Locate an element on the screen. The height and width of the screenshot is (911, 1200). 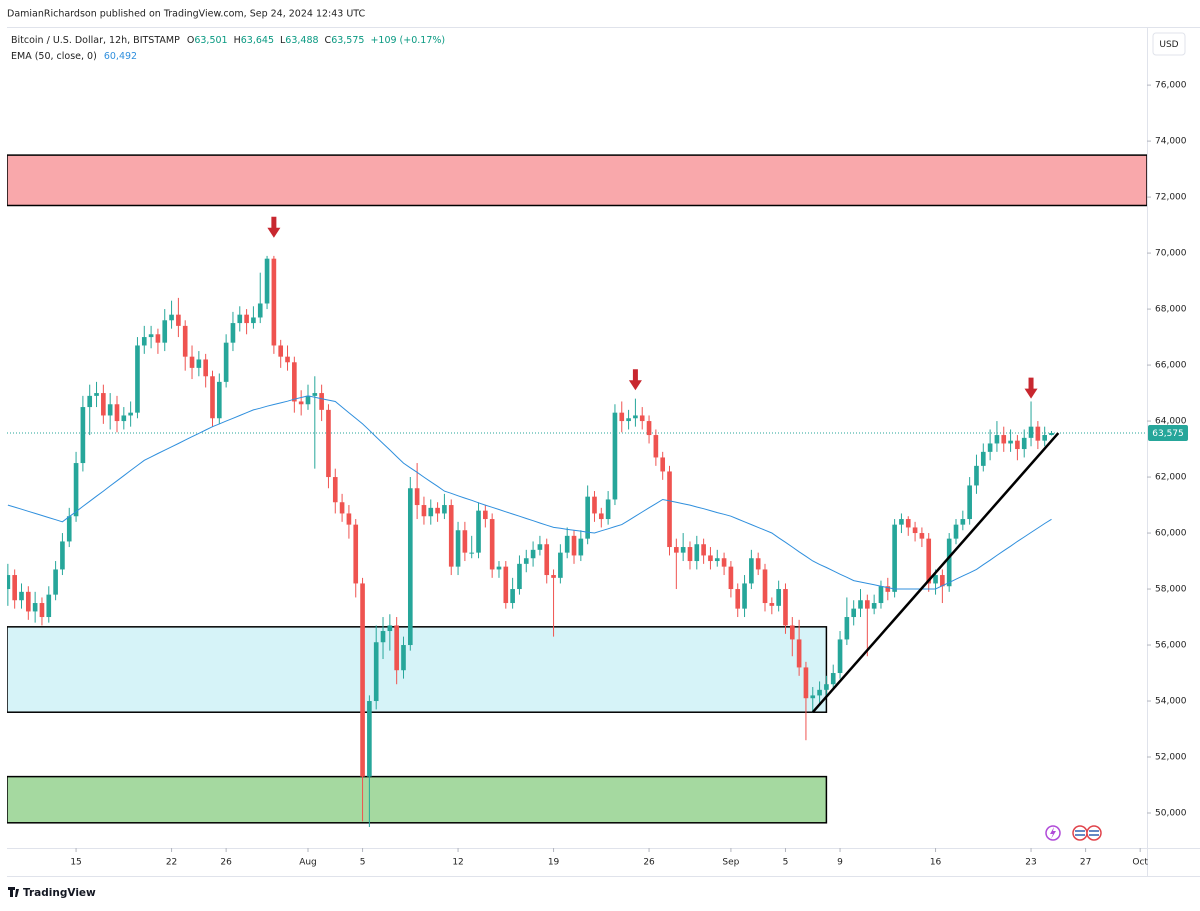
x-tick-label: 15 is located at coordinates (75, 863).